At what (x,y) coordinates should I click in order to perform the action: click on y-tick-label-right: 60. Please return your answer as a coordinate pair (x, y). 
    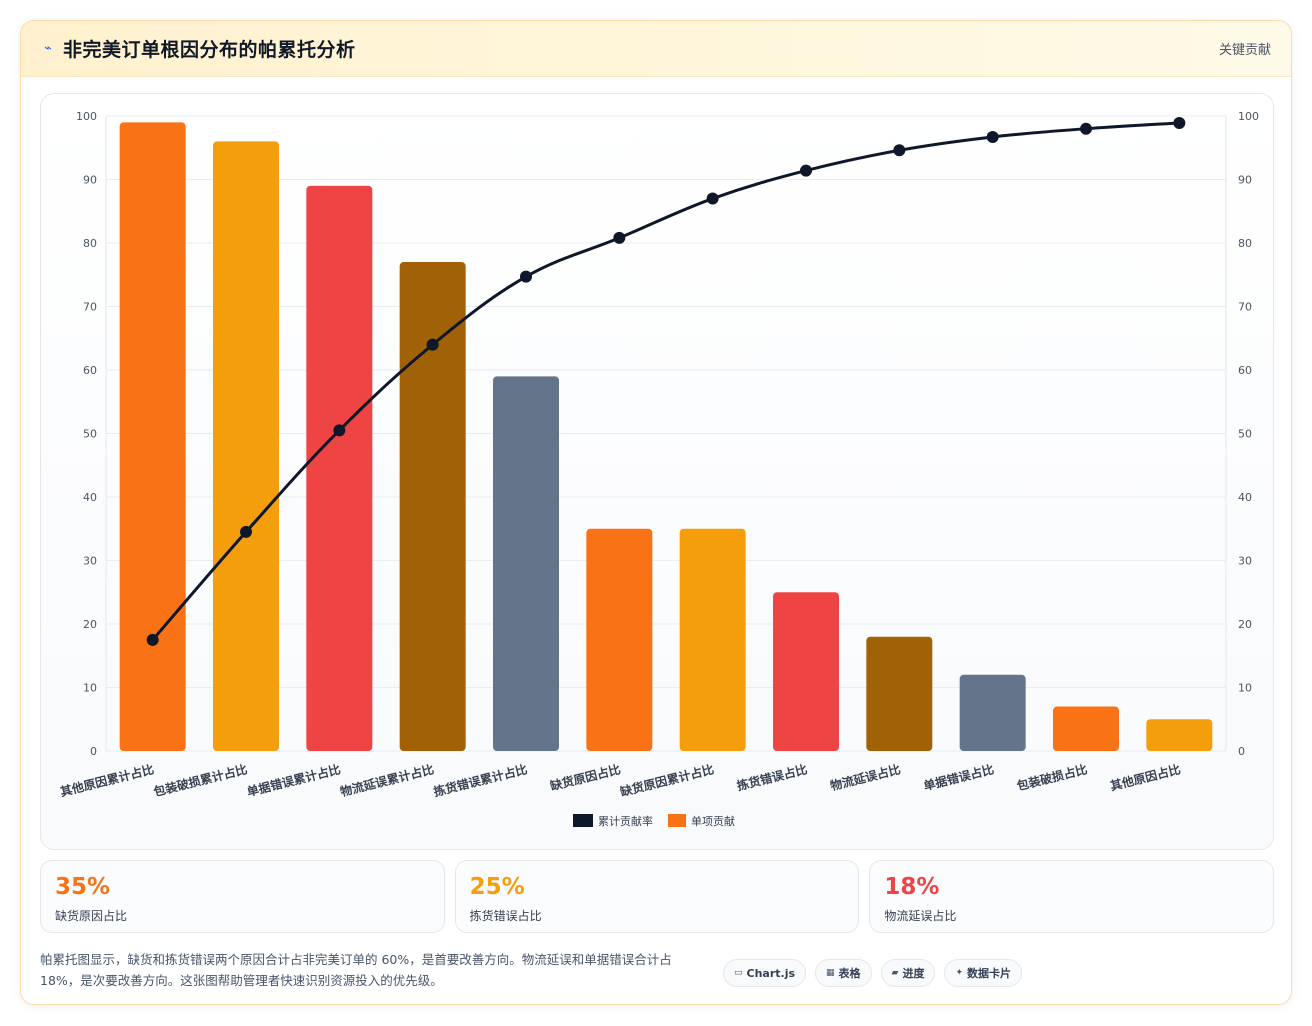
    Looking at the image, I should click on (1245, 370).